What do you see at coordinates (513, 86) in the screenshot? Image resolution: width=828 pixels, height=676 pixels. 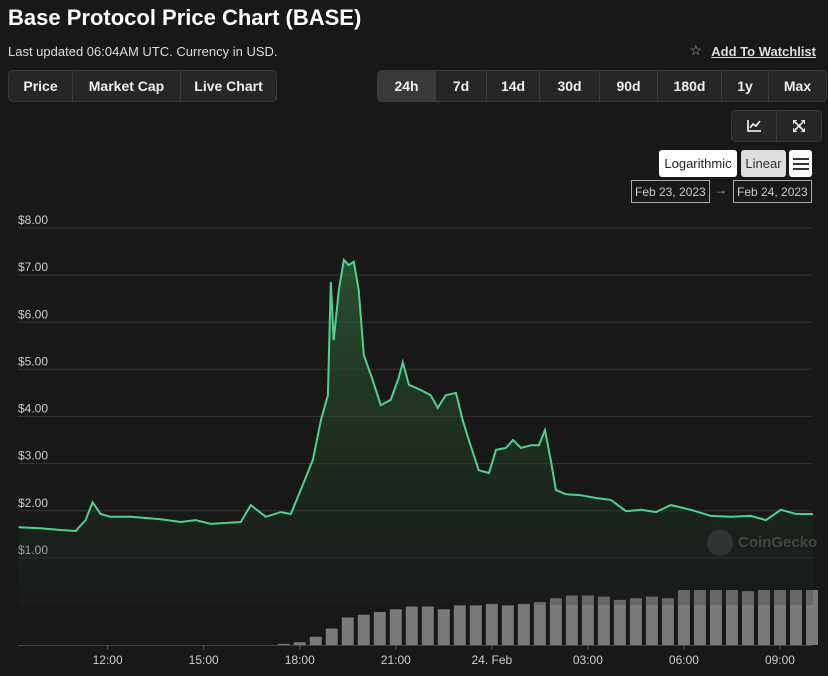 I see `ranges-button: 14d` at bounding box center [513, 86].